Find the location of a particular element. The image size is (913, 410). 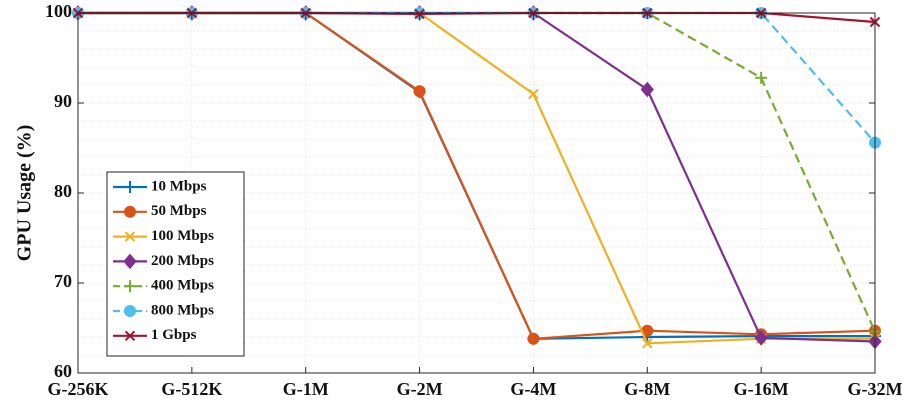

legend-label: 1 Gbps is located at coordinates (174, 335).